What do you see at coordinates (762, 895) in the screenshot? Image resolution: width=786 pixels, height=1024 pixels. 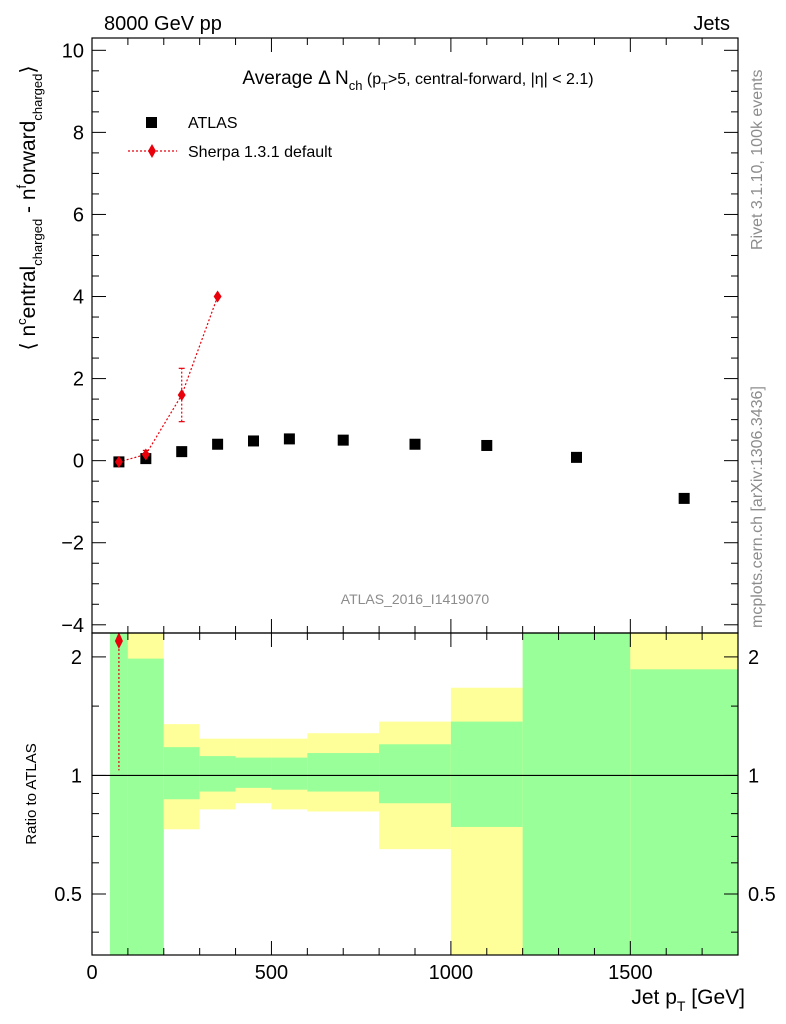 I see `ratio-y-tick-label-right: 0.5` at bounding box center [762, 895].